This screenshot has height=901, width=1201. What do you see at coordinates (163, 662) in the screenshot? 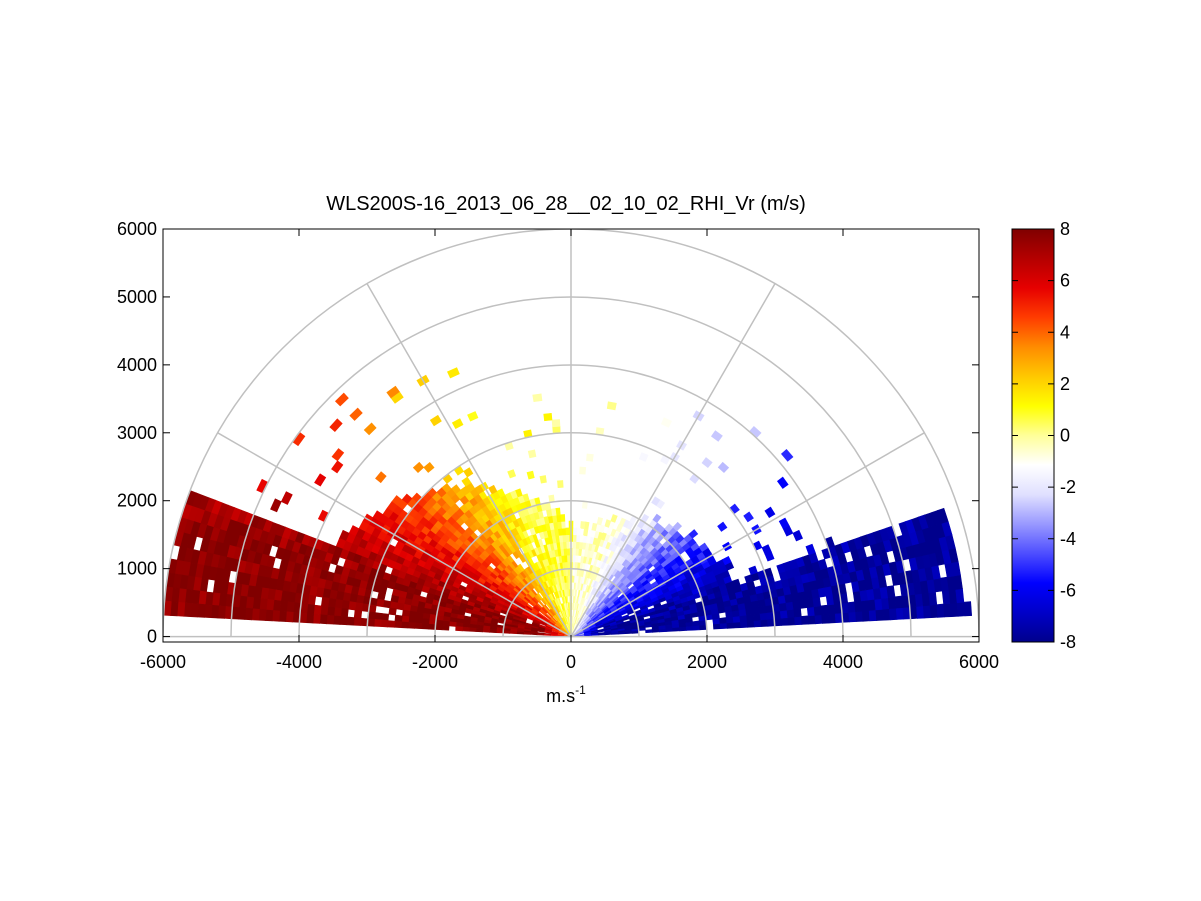
I see `x-tick-label: -6000` at bounding box center [163, 662].